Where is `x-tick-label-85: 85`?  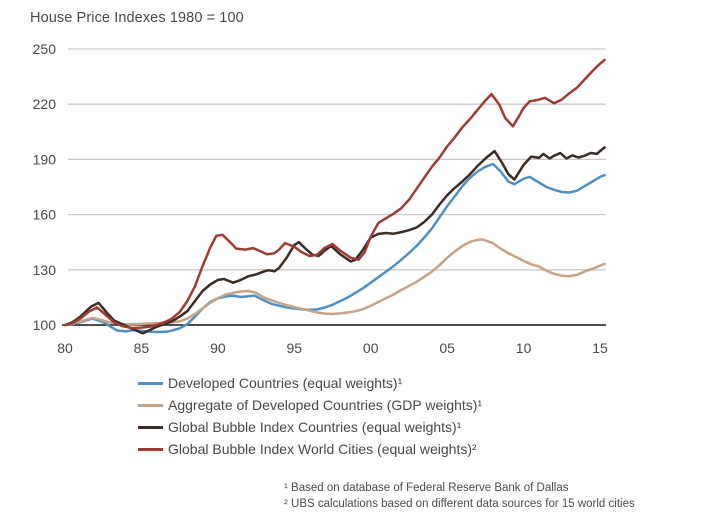 x-tick-label-85: 85 is located at coordinates (142, 348).